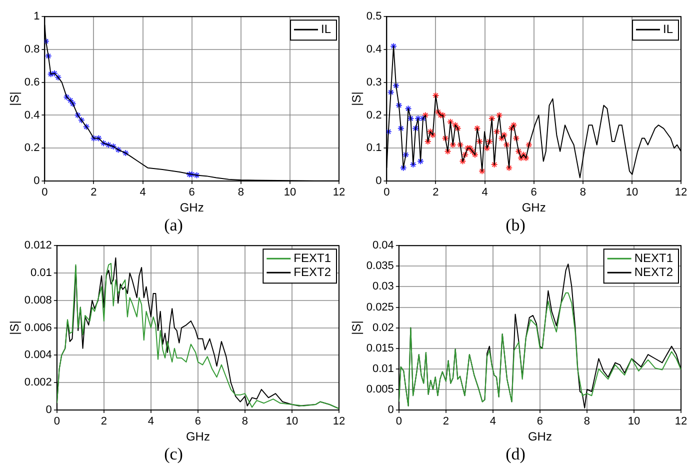 This screenshot has height=473, width=699. What do you see at coordinates (383, 328) in the screenshot?
I see `y-tick-label: 0.02` at bounding box center [383, 328].